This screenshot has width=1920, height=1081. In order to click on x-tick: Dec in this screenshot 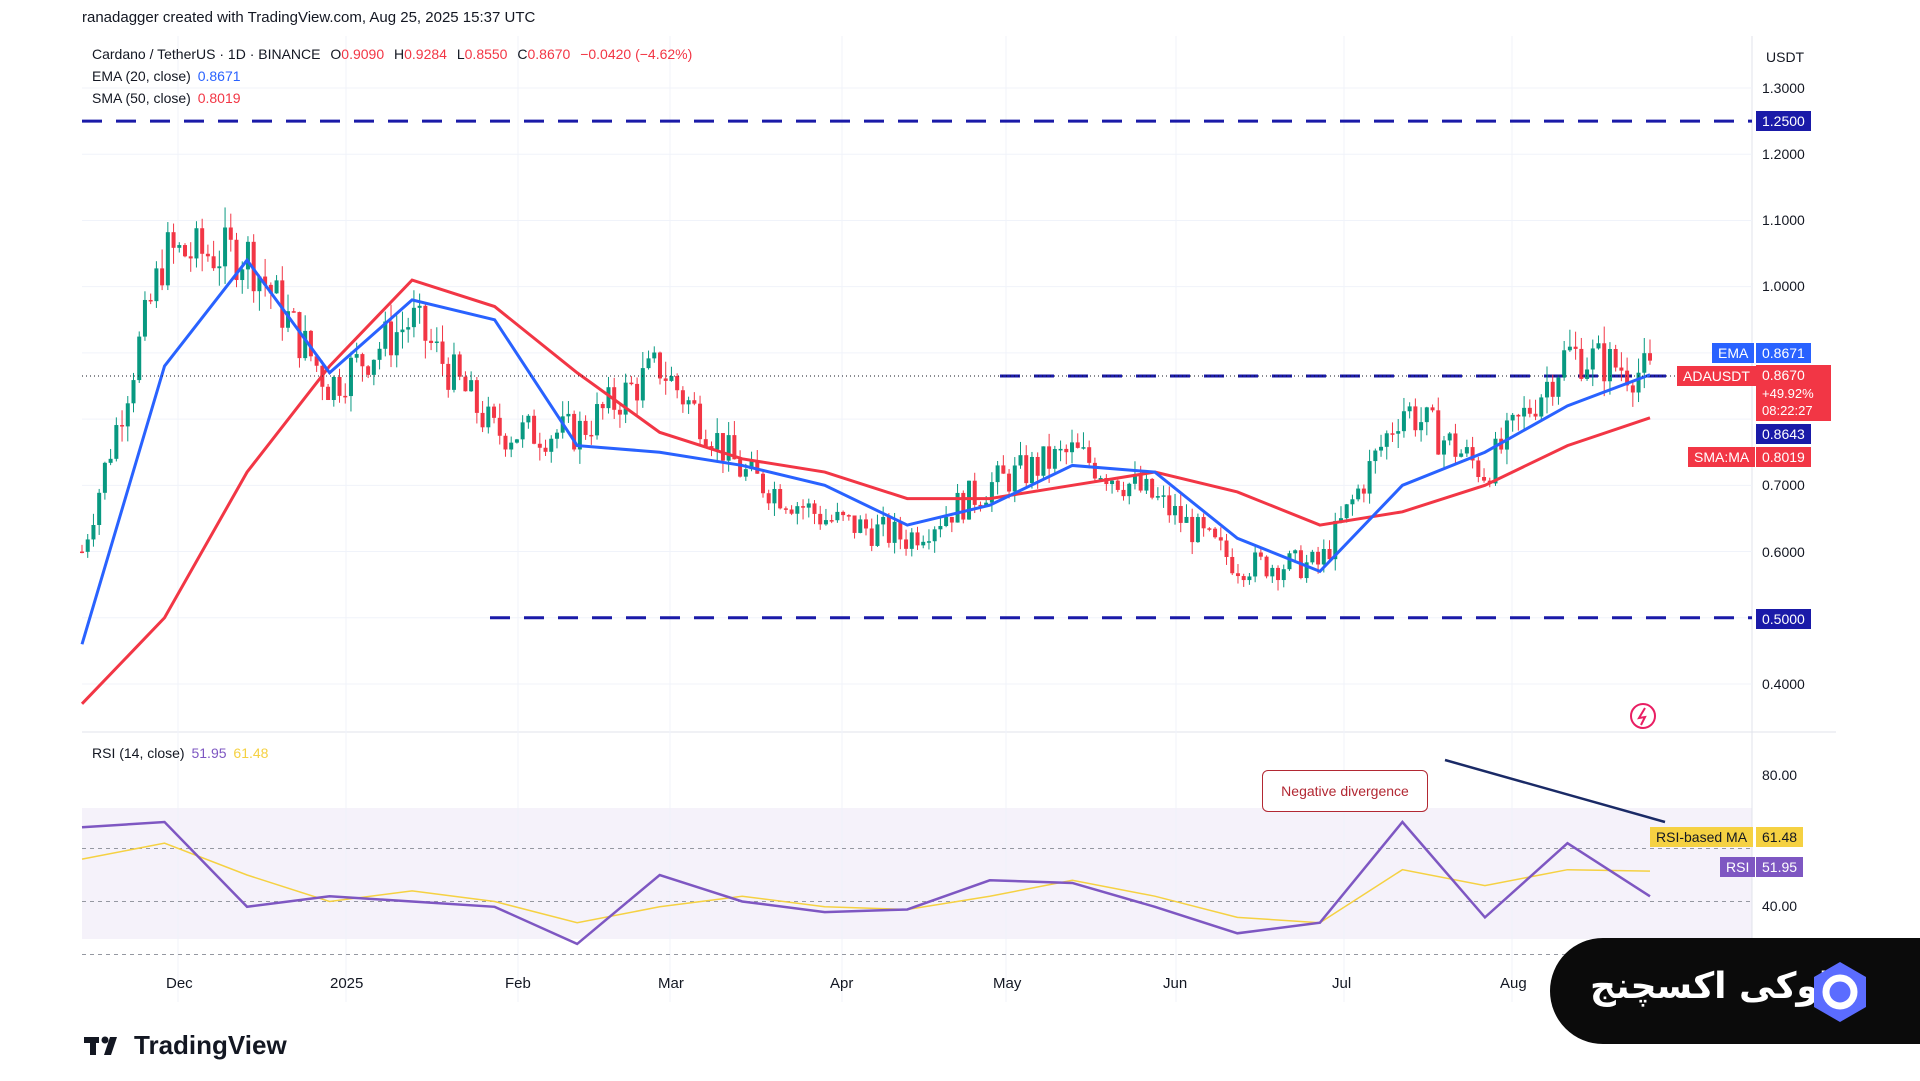, I will do `click(179, 983)`.